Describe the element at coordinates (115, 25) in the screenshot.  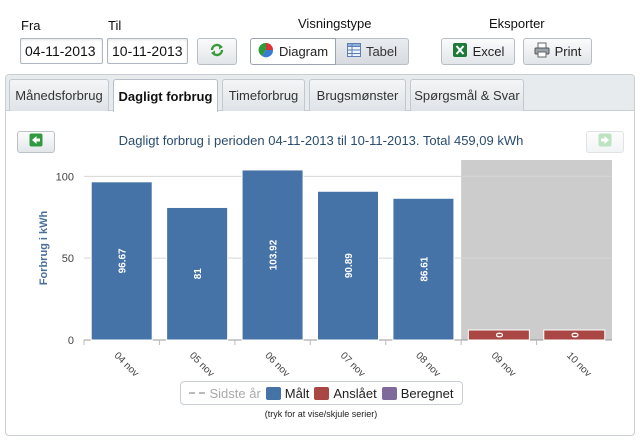
I see `to-label: Til` at that location.